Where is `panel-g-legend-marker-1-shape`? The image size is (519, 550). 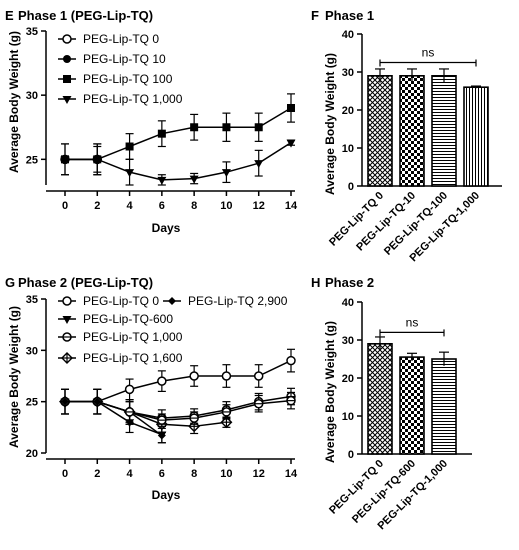 panel-g-legend-marker-1-shape is located at coordinates (67, 320).